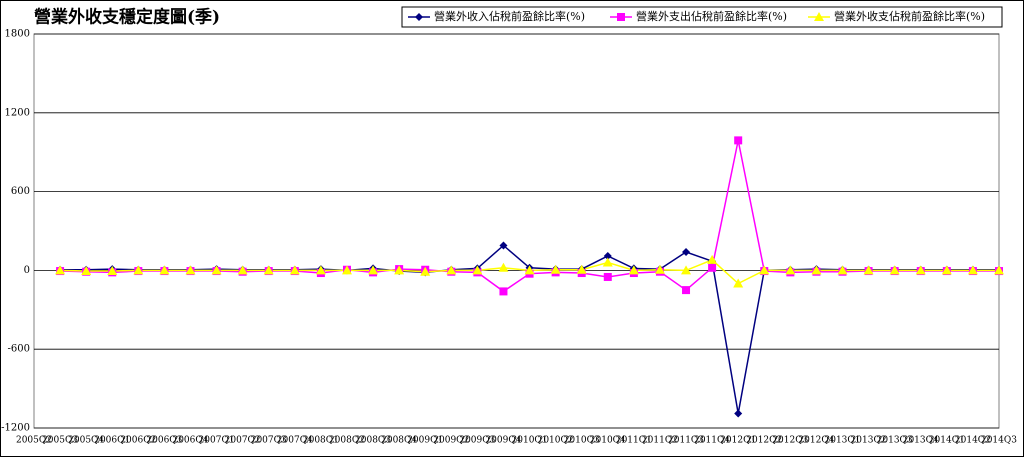 The height and width of the screenshot is (461, 1024). What do you see at coordinates (399, 441) in the screenshot?
I see `x-tick-label: 2008Q4` at bounding box center [399, 441].